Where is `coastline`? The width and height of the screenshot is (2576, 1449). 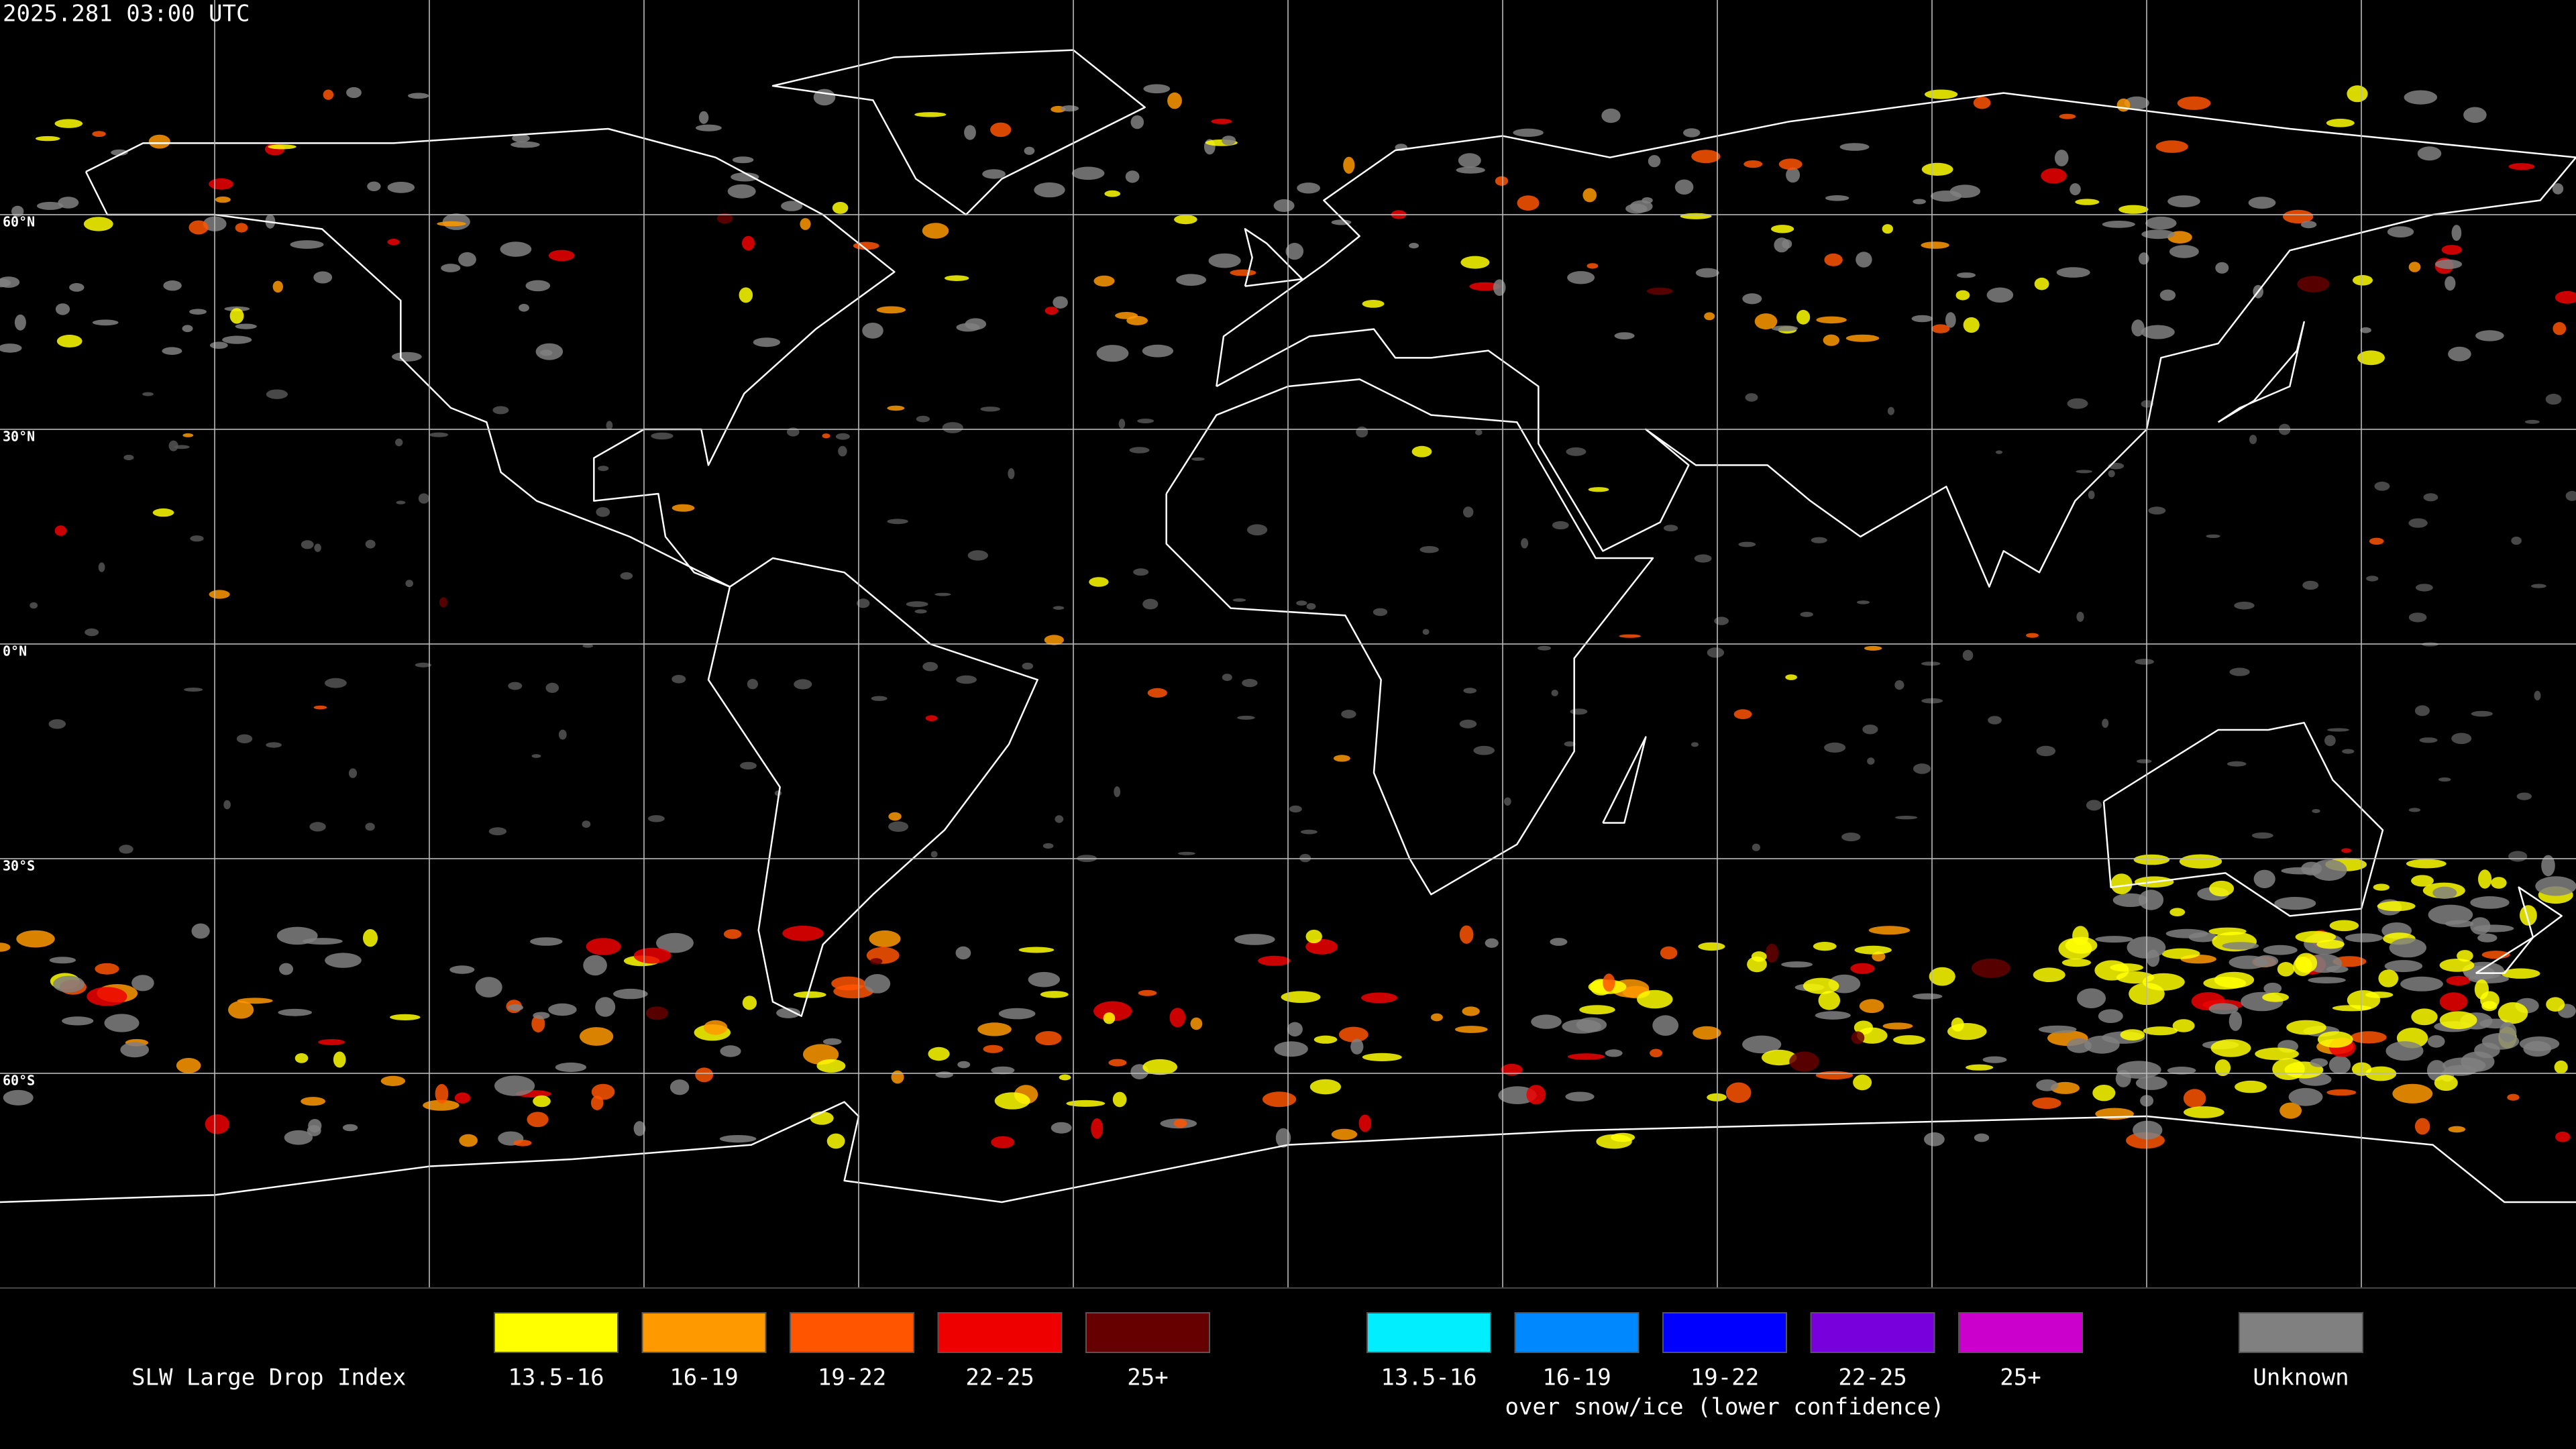 coastline is located at coordinates (1624, 780).